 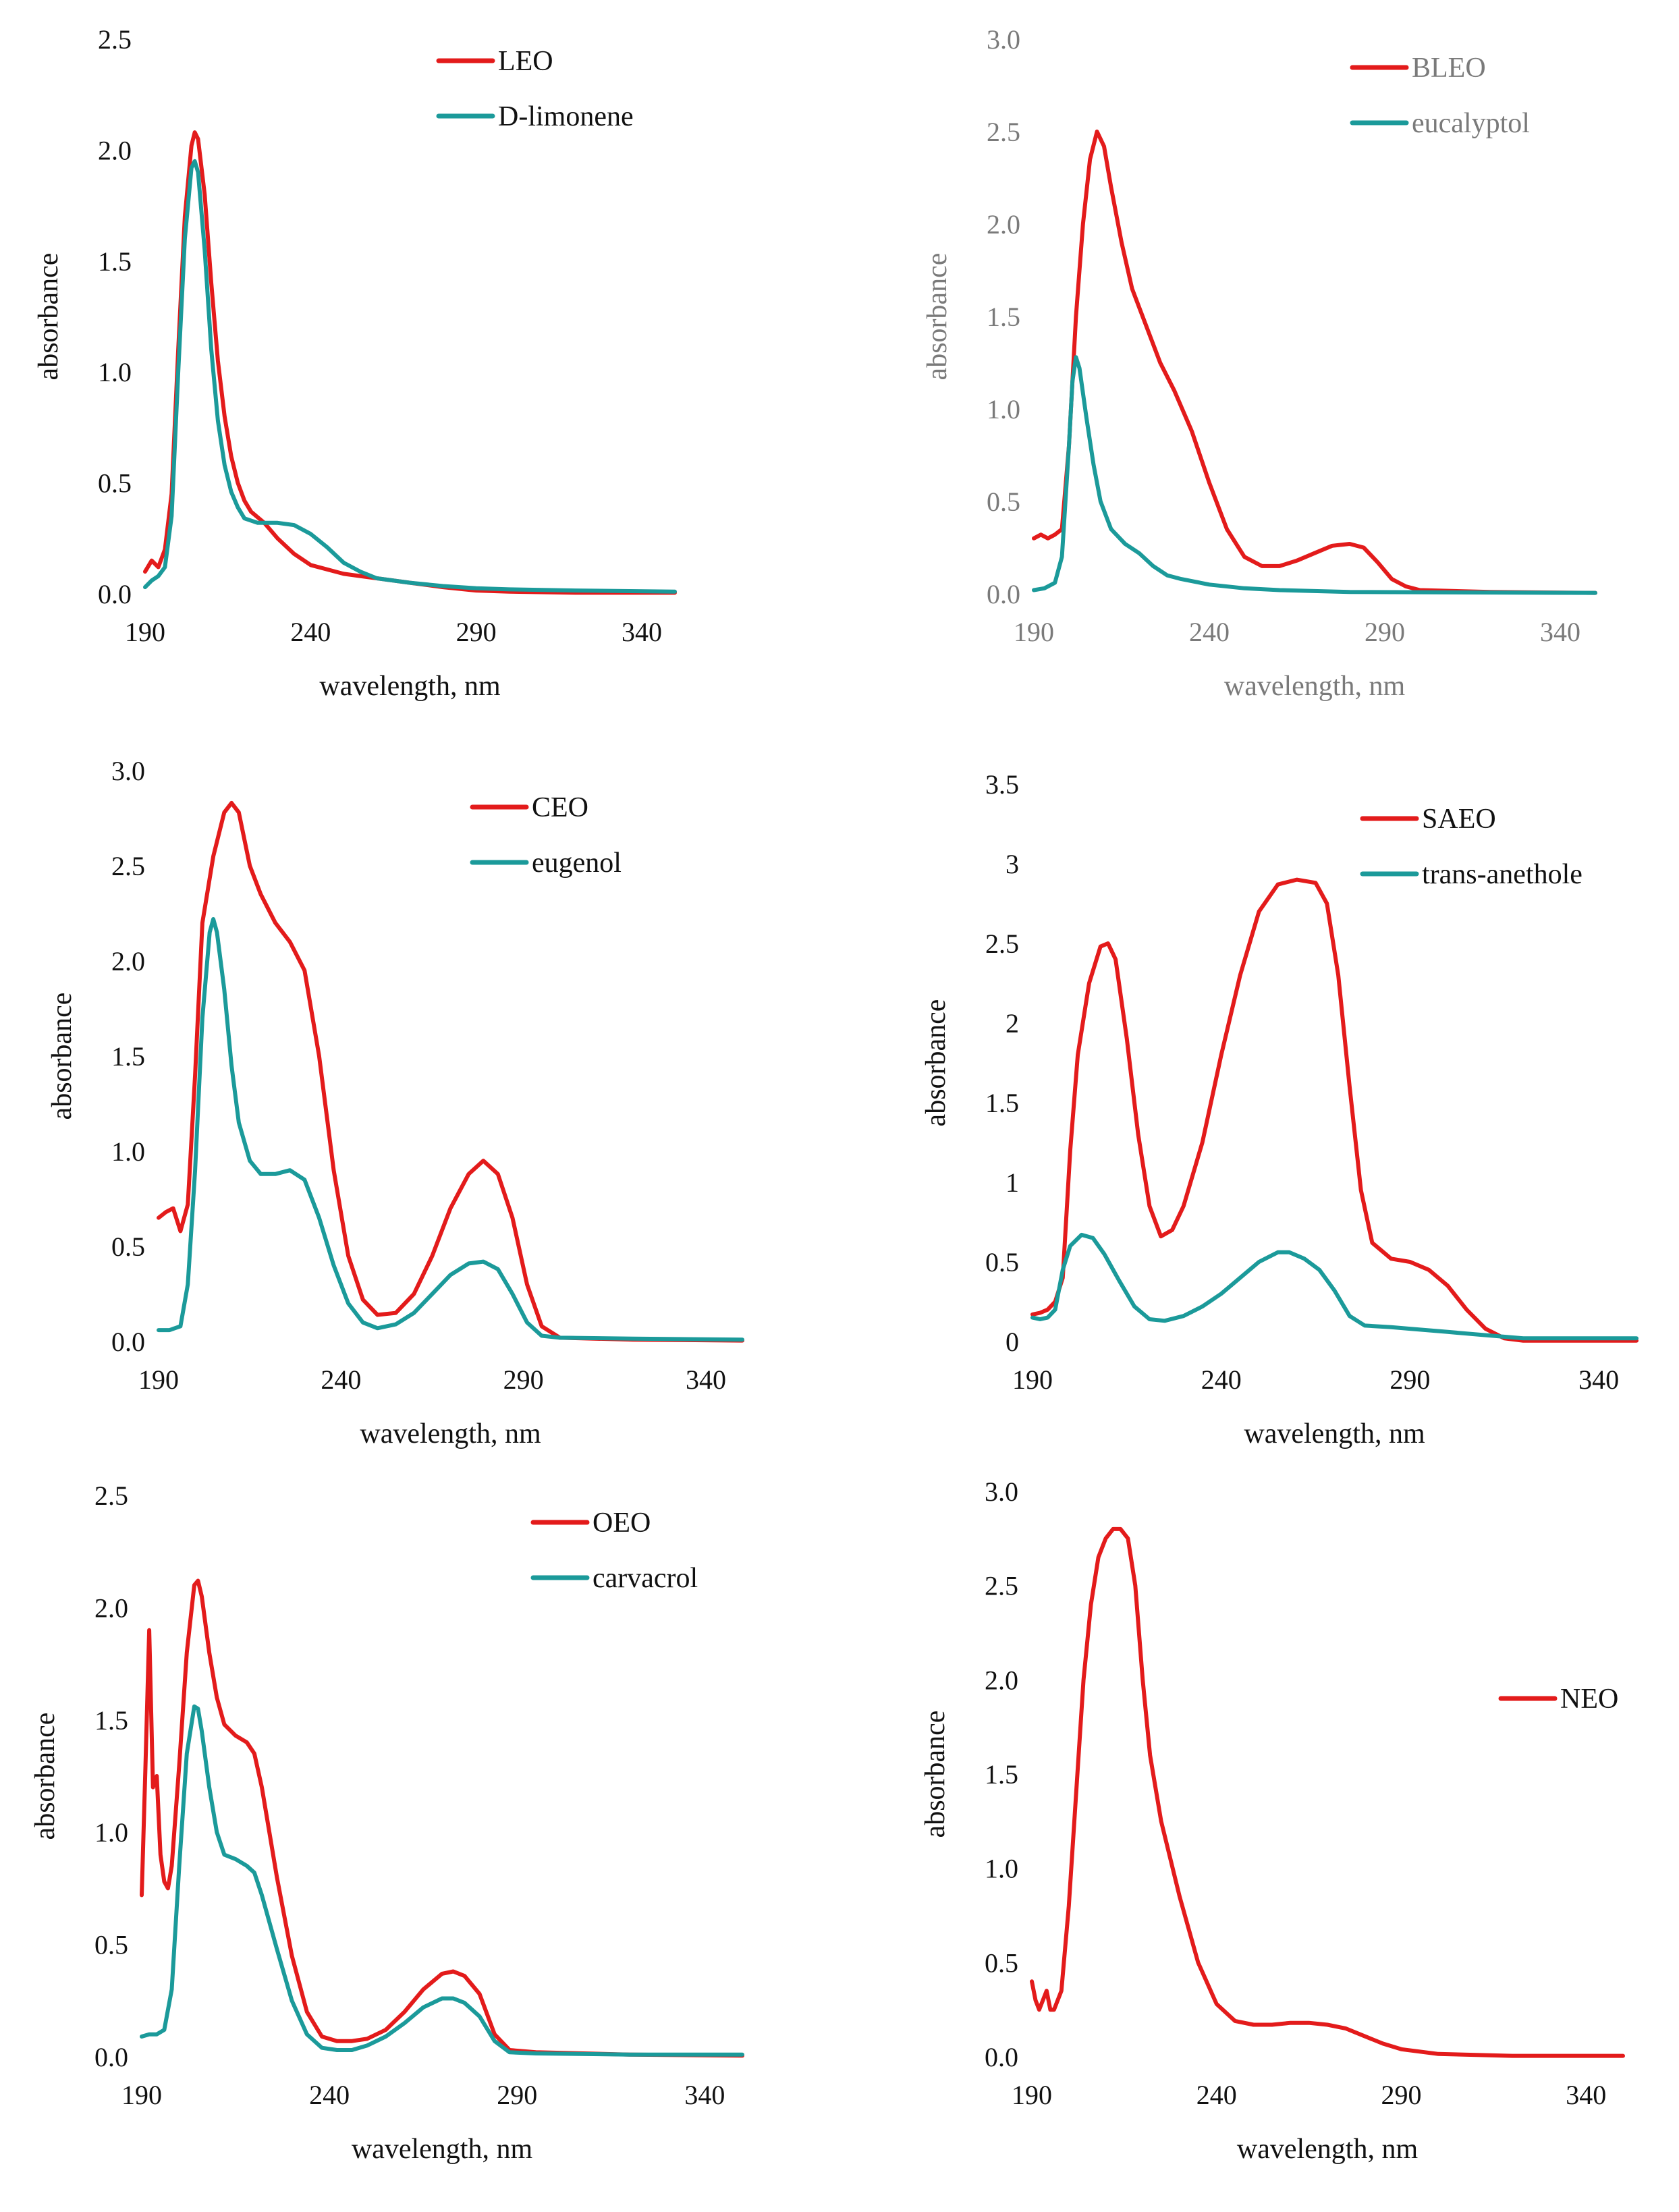 What do you see at coordinates (1012, 1023) in the screenshot?
I see `y-tick-label: 2` at bounding box center [1012, 1023].